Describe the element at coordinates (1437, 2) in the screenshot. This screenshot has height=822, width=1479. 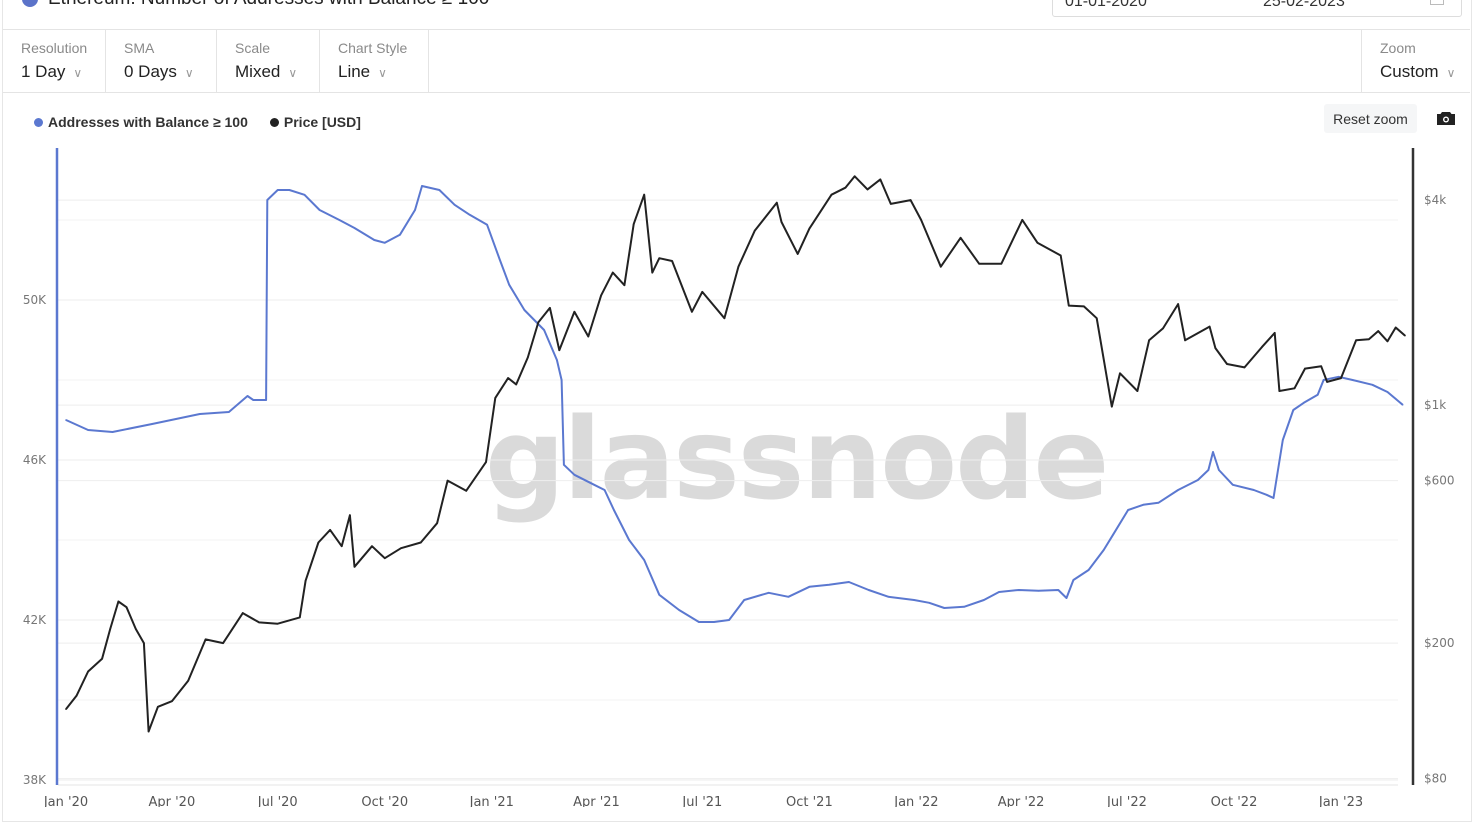
I see `calendar-icon` at that location.